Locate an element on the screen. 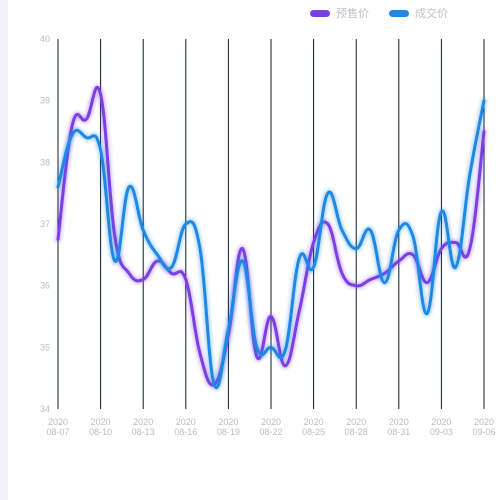 The height and width of the screenshot is (500, 500). x-tick-date: 08-31 is located at coordinates (398, 432).